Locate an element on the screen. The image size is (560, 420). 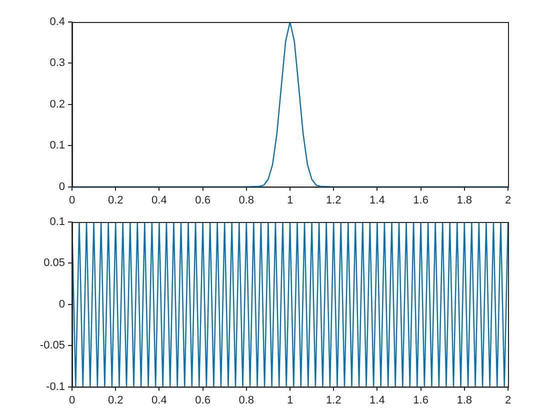
y-tick-label: 0.3 is located at coordinates (57, 63).